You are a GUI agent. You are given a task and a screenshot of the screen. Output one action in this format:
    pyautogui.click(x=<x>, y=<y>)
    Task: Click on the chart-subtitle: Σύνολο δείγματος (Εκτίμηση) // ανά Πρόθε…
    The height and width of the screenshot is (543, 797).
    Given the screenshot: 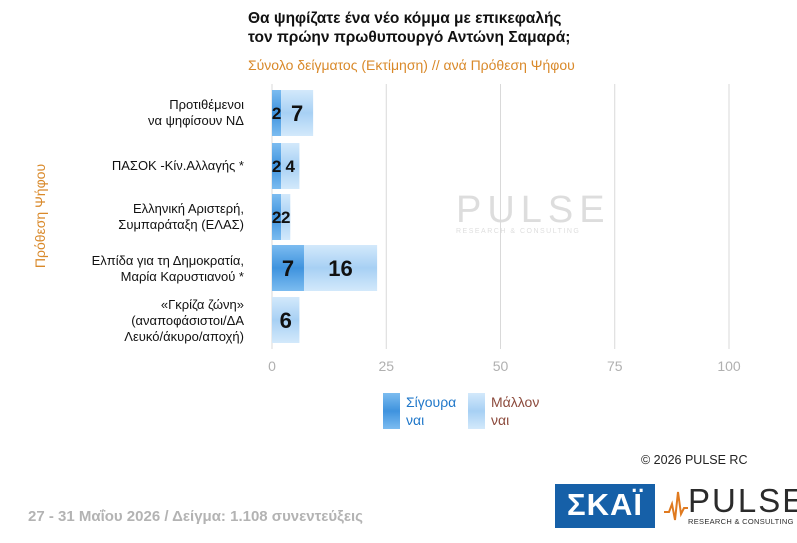 What is the action you would take?
    pyautogui.click(x=411, y=65)
    